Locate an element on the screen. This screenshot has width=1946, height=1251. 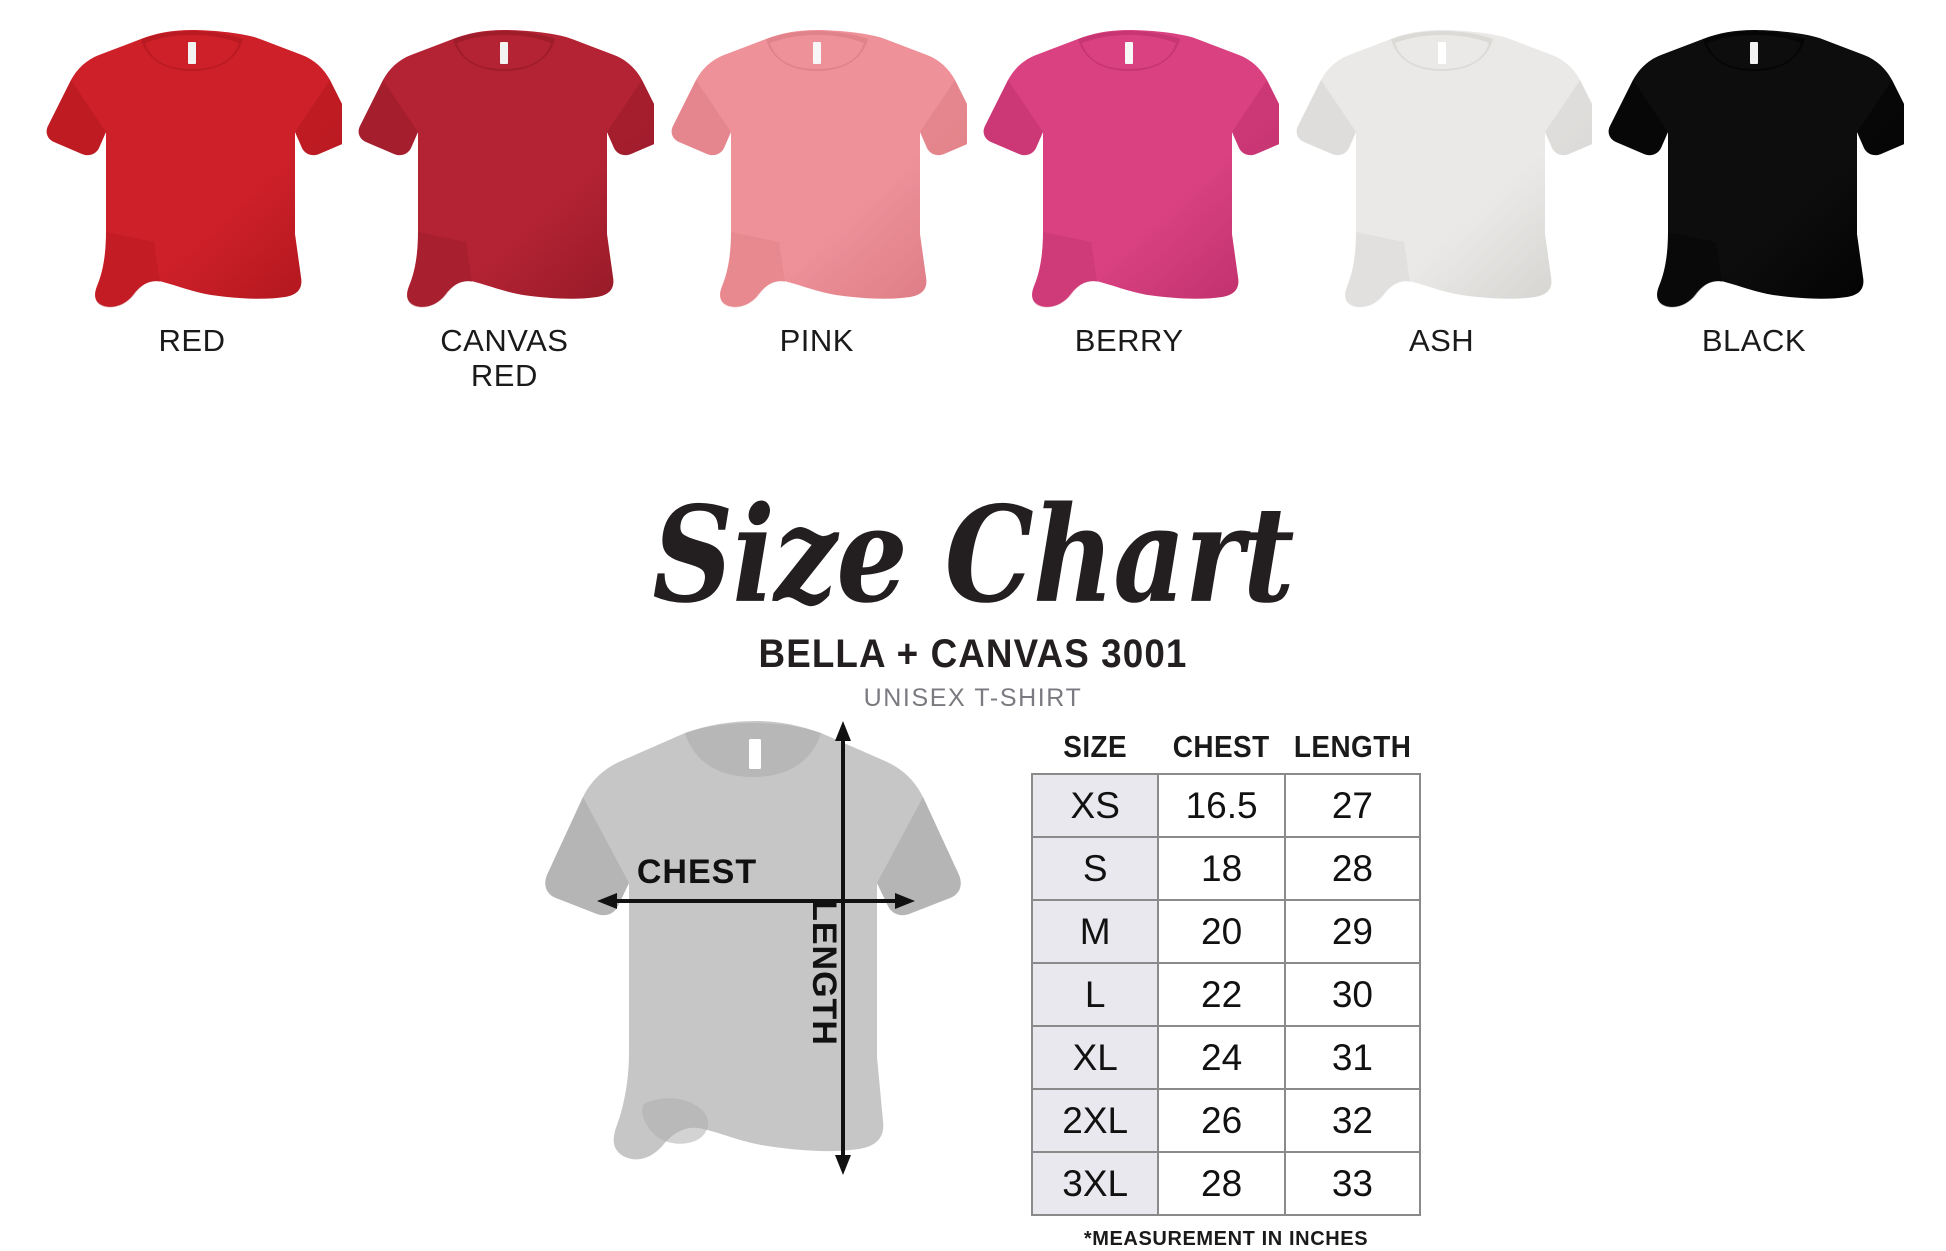
table-row: XS 16.5 27 is located at coordinates (1226, 805).